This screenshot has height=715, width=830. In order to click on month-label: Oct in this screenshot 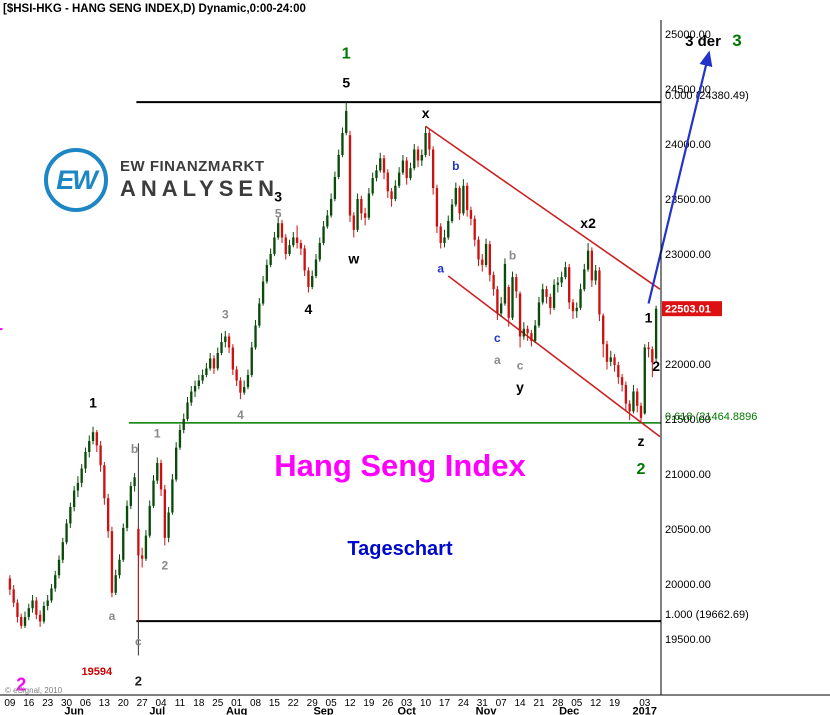, I will do `click(407, 710)`.